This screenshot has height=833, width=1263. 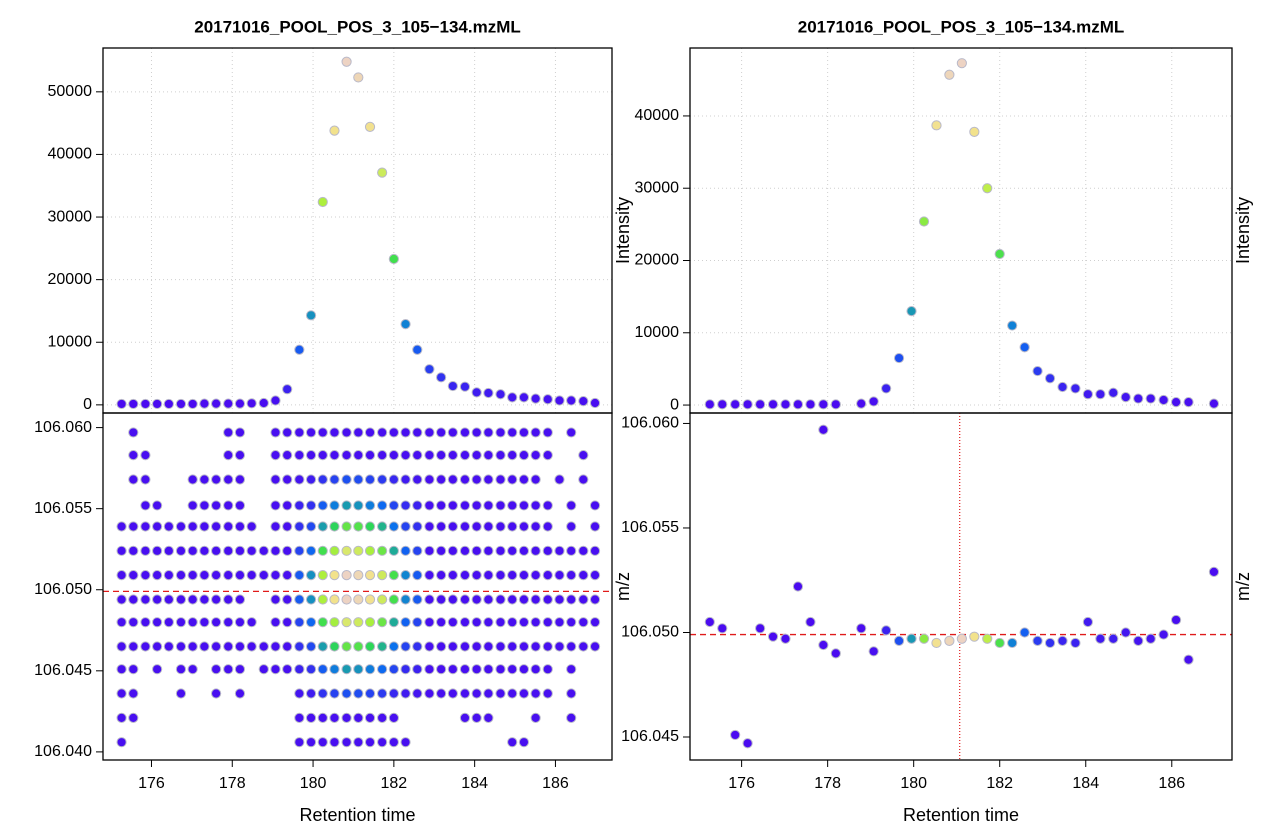 I want to click on y-tick-label: 106.055, so click(x=63, y=508).